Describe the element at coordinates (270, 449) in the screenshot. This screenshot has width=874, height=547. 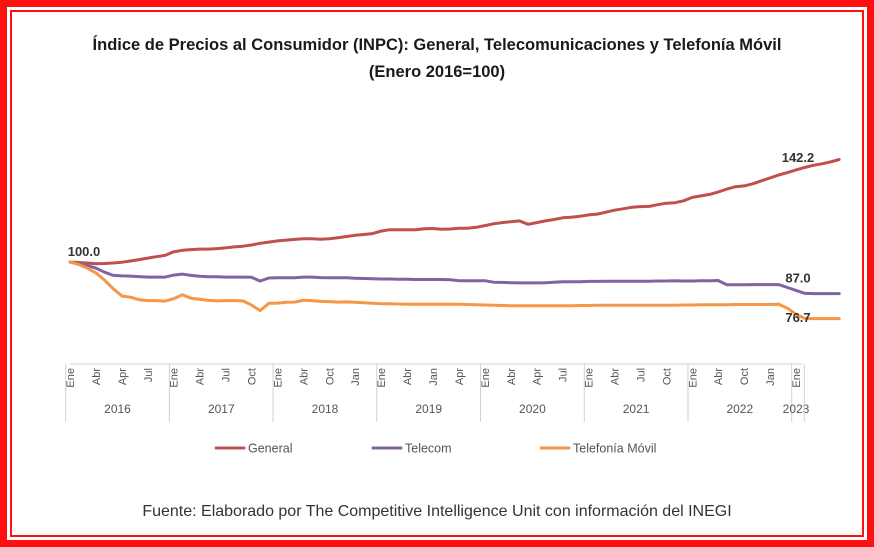
I see `legend-label: General` at that location.